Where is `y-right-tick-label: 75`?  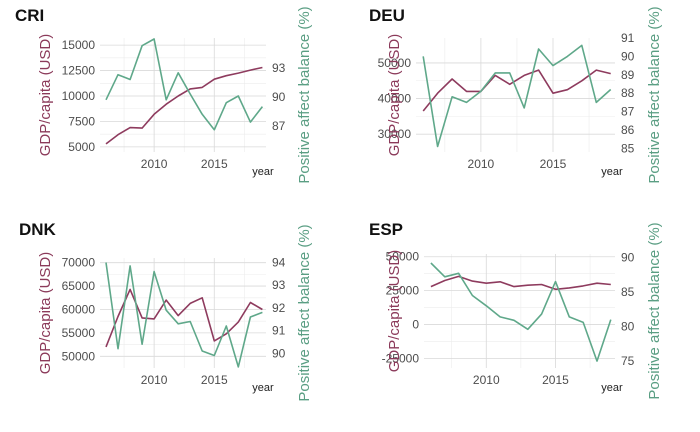
y-right-tick-label: 75 is located at coordinates (628, 361).